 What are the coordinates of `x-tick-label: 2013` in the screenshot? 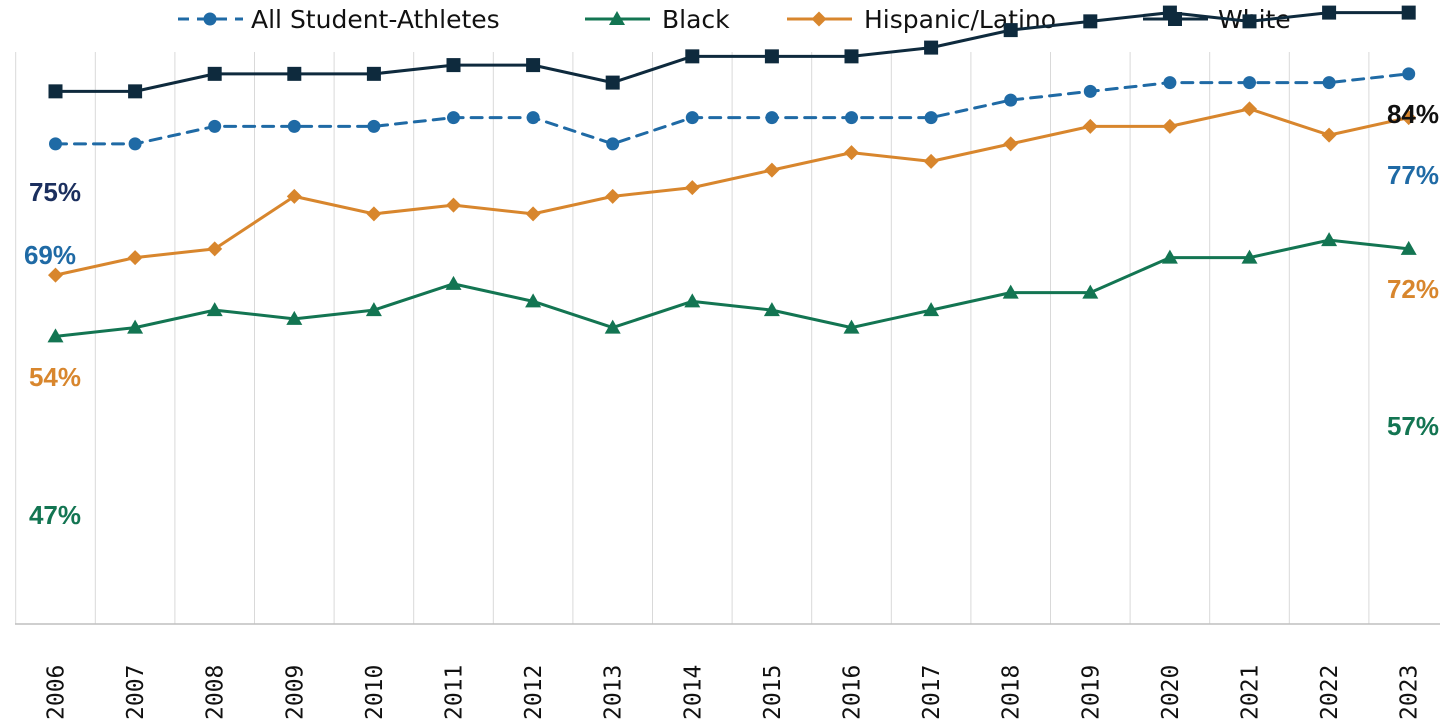 It's located at (614, 692).